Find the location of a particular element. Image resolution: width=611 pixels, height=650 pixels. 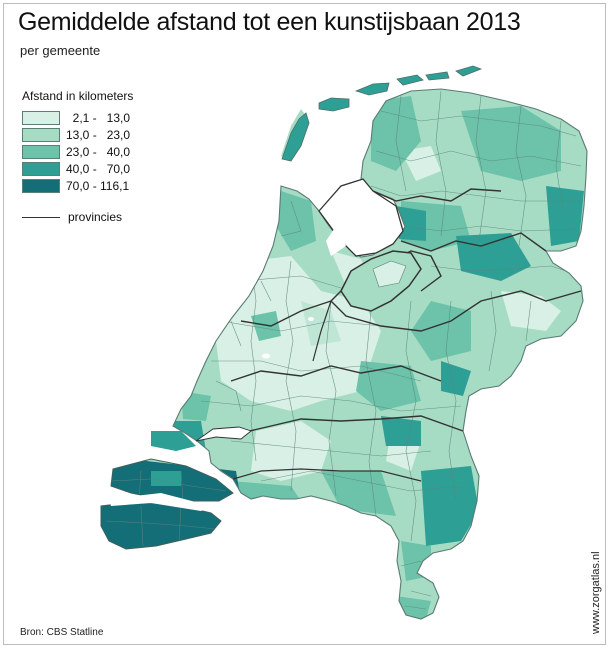

legend-range-4: 40,0 - 70,0 is located at coordinates (98, 168).